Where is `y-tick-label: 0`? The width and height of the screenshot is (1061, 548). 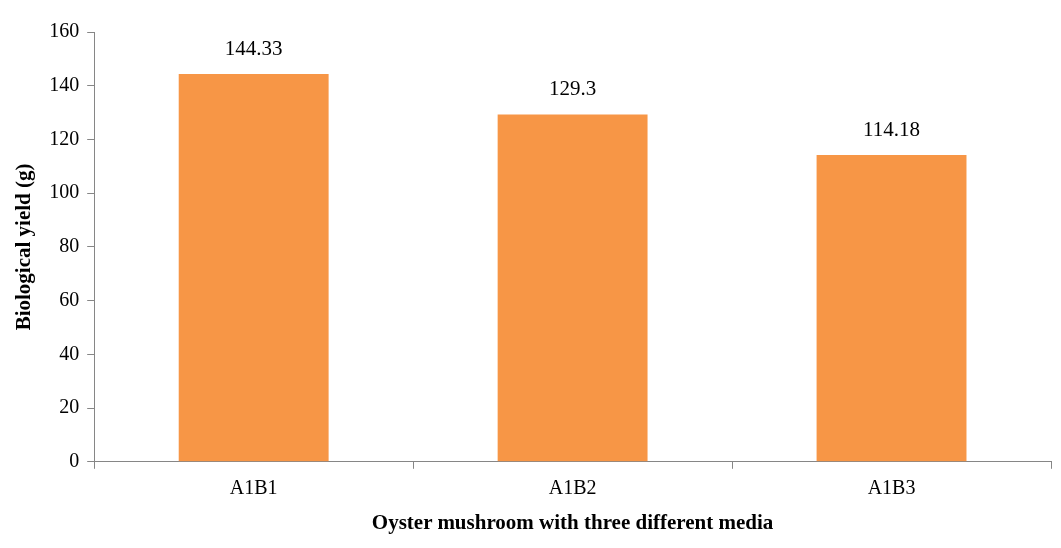
y-tick-label: 0 is located at coordinates (74, 460).